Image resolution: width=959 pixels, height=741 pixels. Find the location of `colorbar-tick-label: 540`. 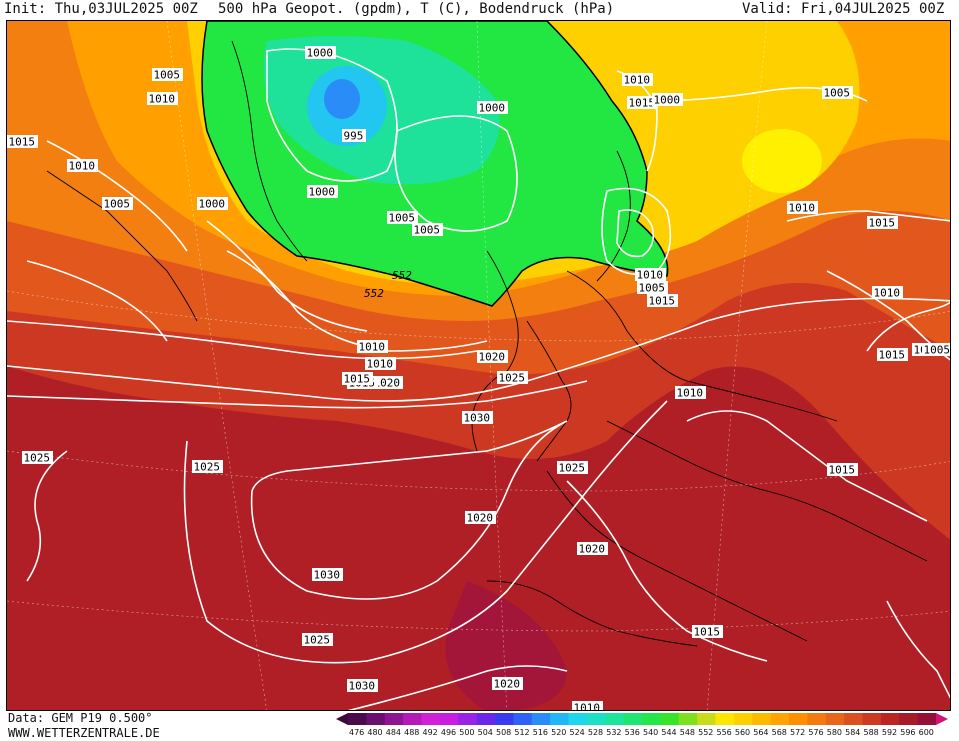

colorbar-tick-label: 540 is located at coordinates (650, 732).